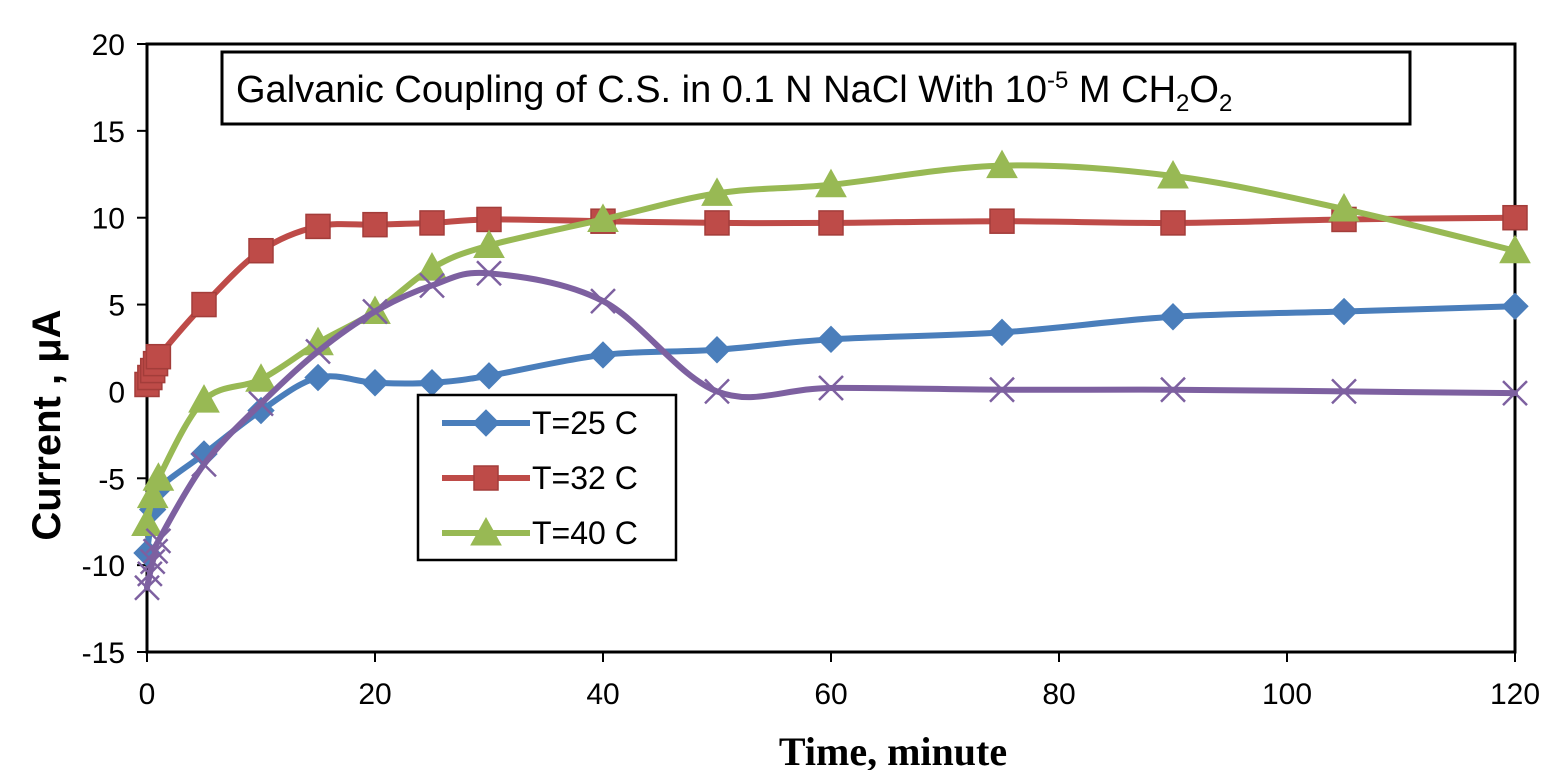 The width and height of the screenshot is (1550, 770). Describe the element at coordinates (111, 479) in the screenshot. I see `y-tick-label: -5` at that location.